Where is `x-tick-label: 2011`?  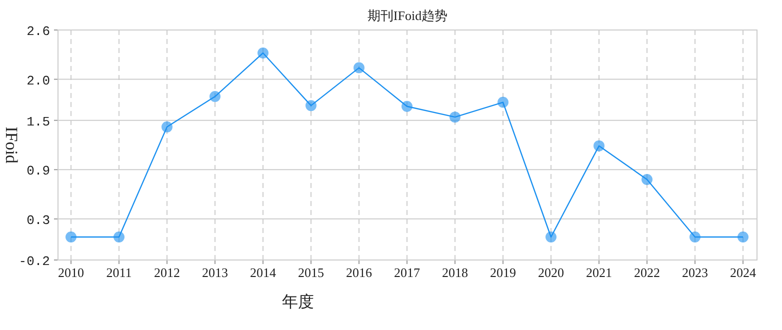
x-tick-label: 2011 is located at coordinates (119, 272).